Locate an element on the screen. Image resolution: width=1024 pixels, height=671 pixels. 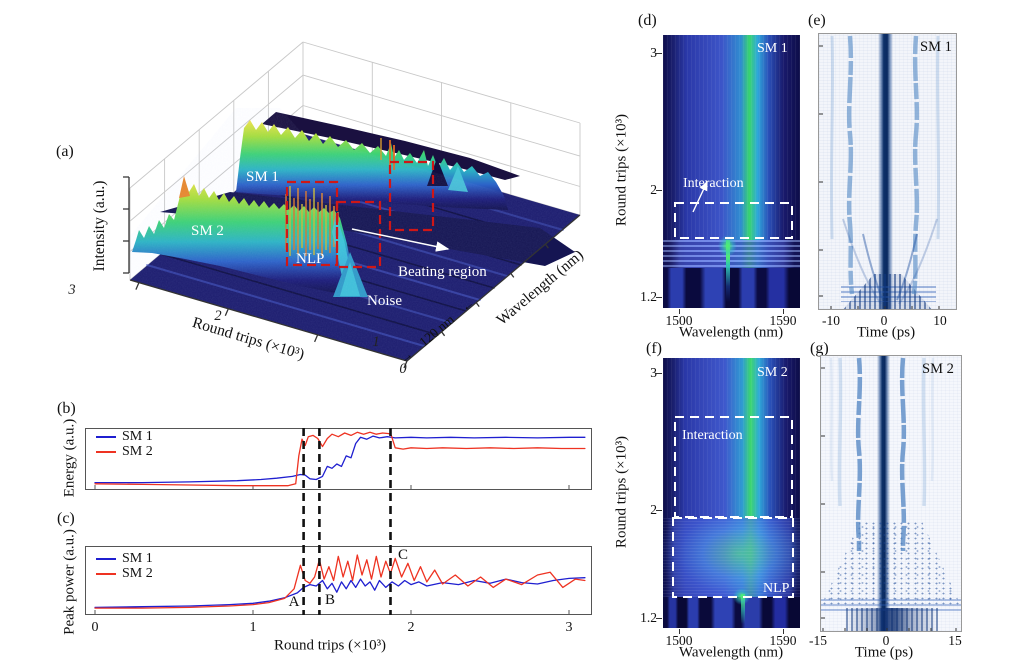
d-ytick-12-mark is located at coordinates (659, 298).